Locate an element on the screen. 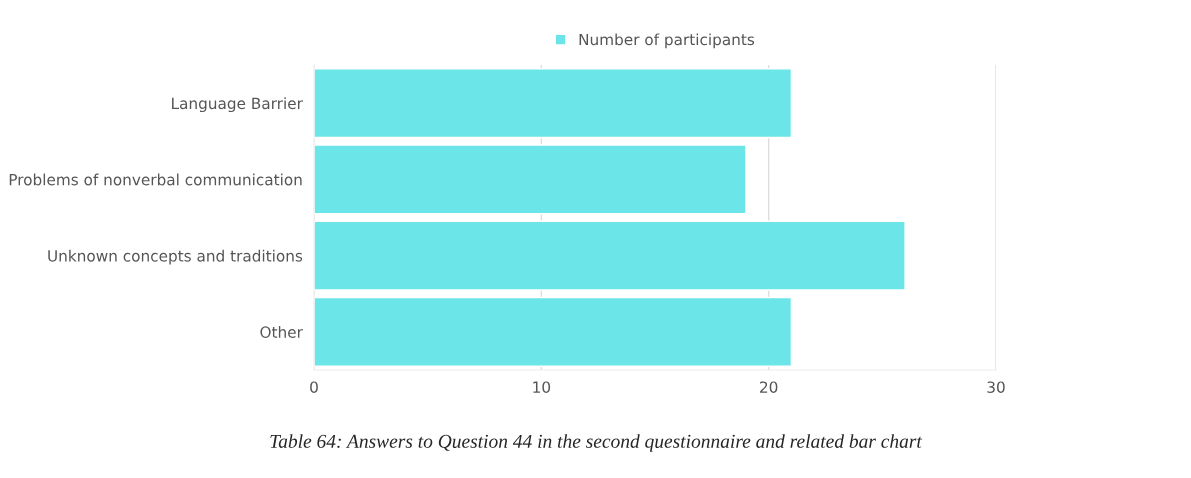 The image size is (1191, 478). legend-label: Number of participants is located at coordinates (667, 41).